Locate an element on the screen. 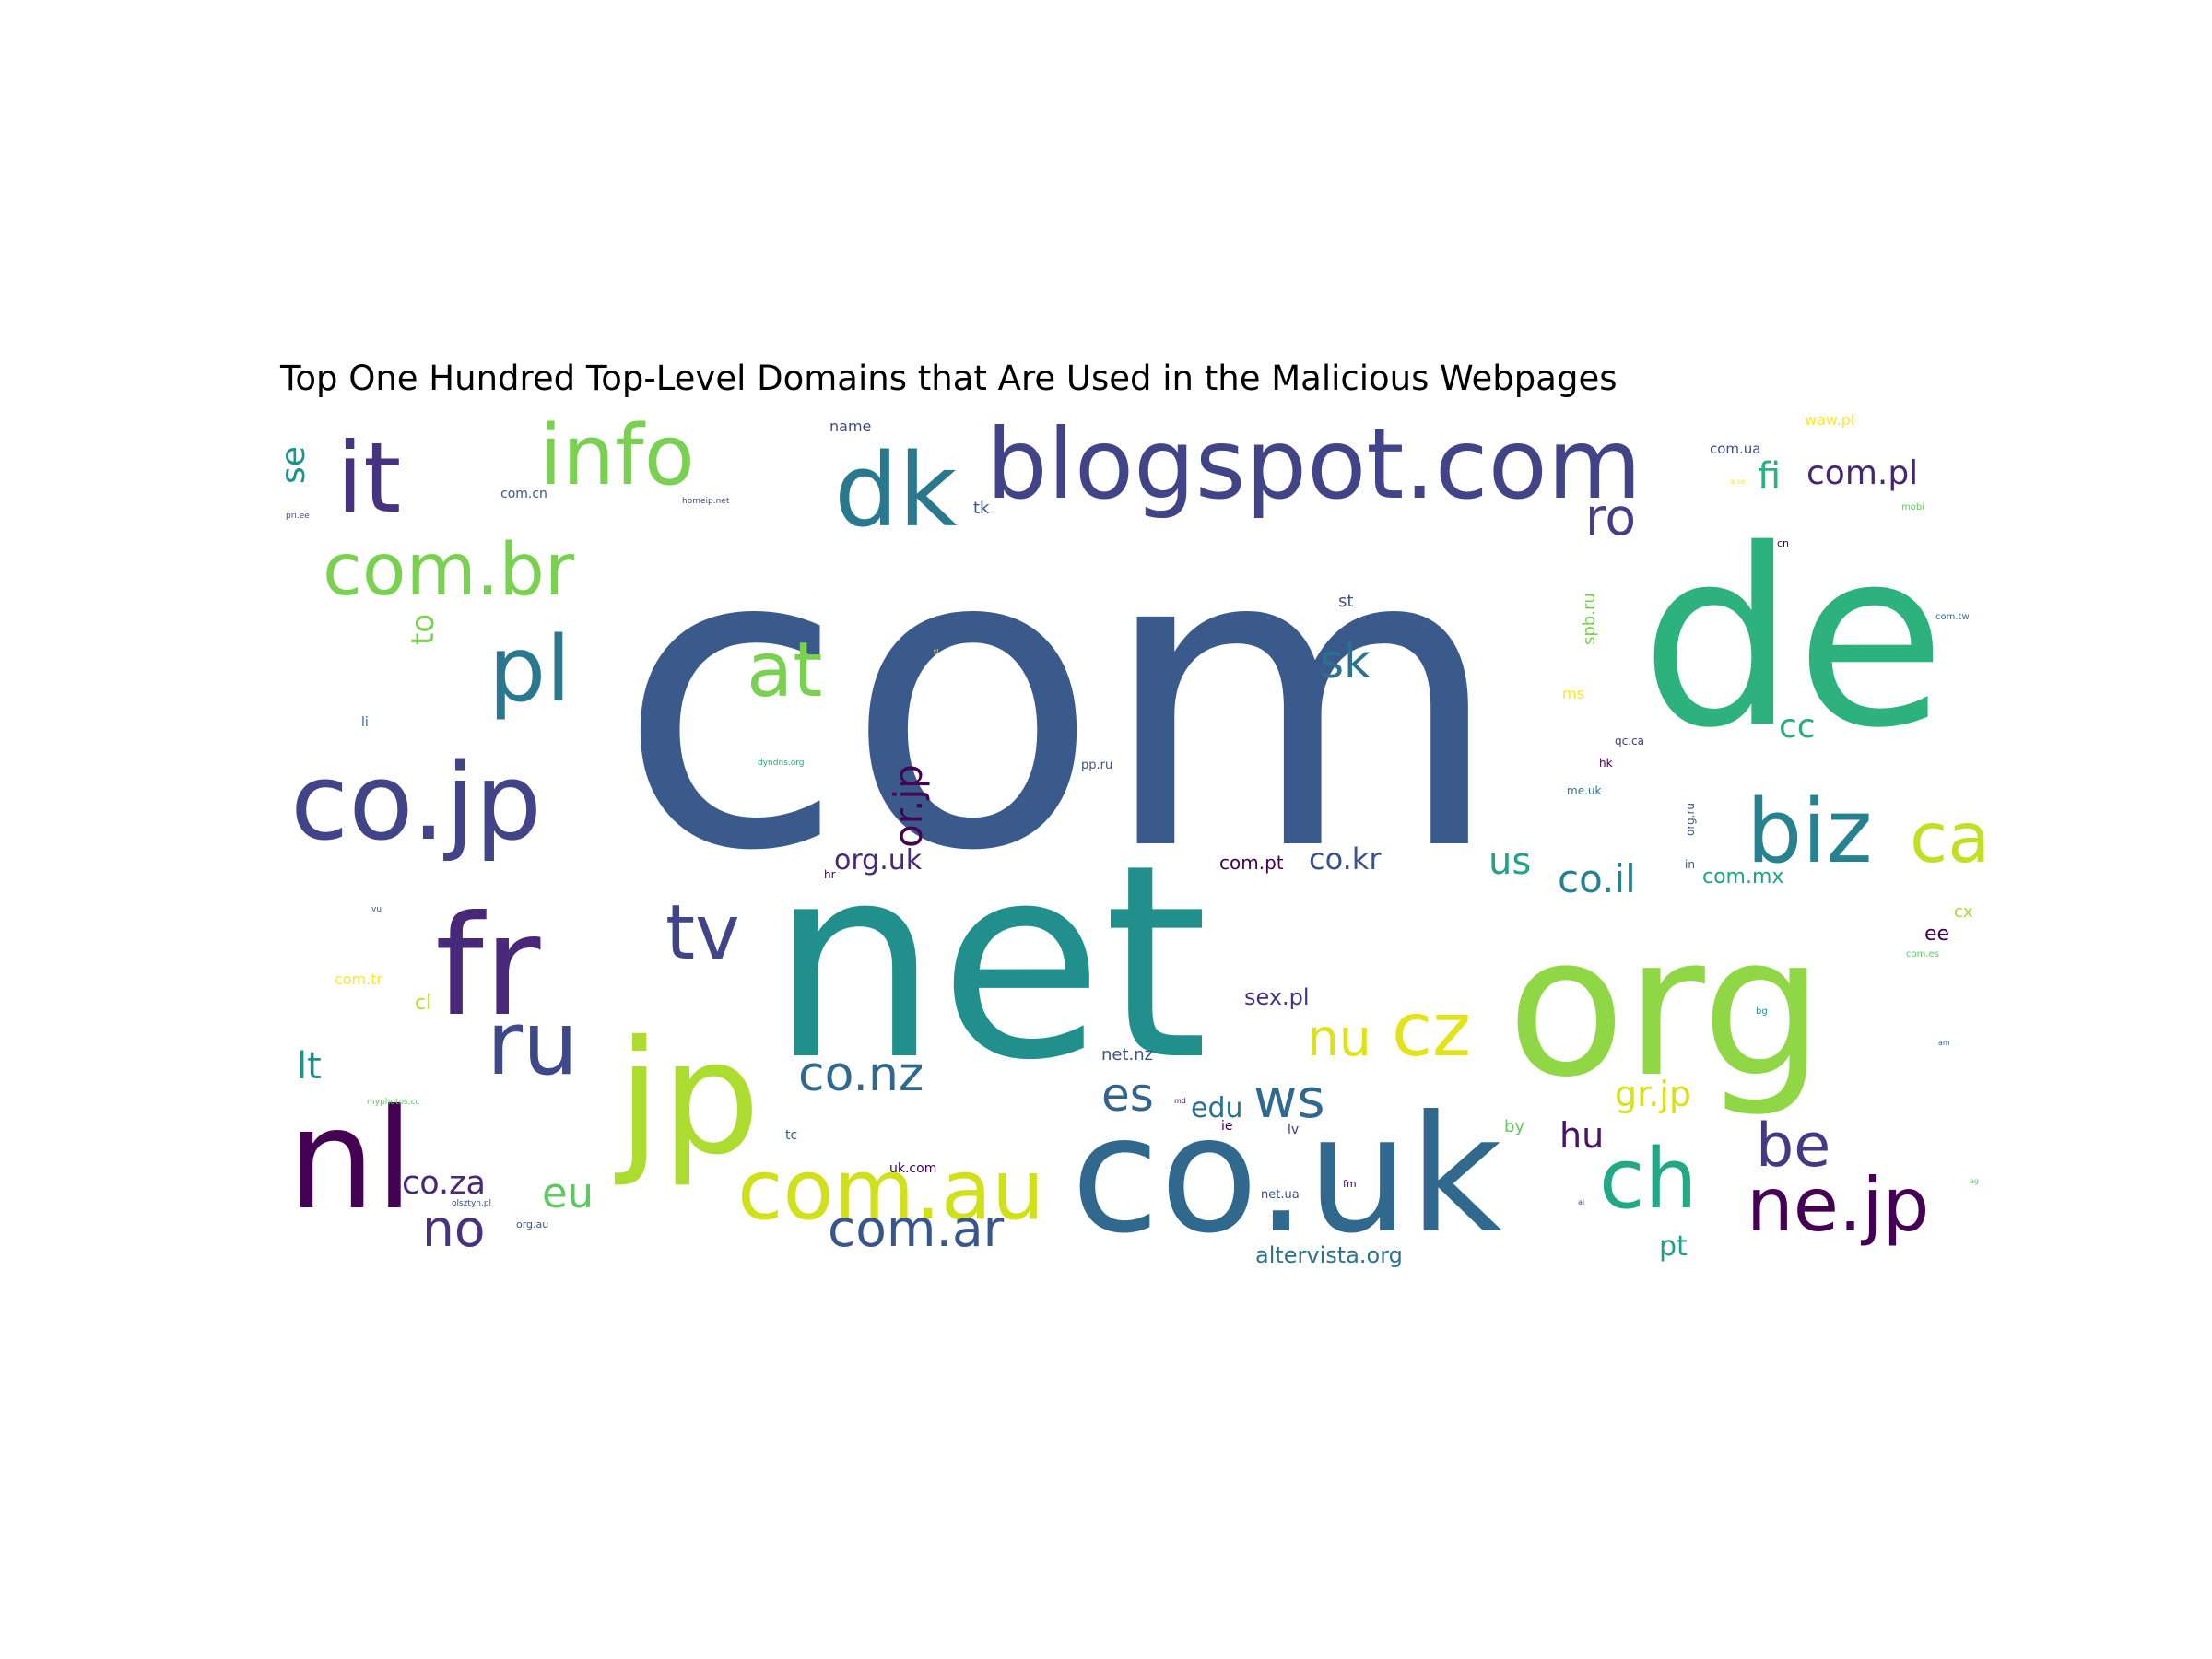 This screenshot has width=2212, height=1659. word-pri-ee: pri.ee is located at coordinates (298, 516).